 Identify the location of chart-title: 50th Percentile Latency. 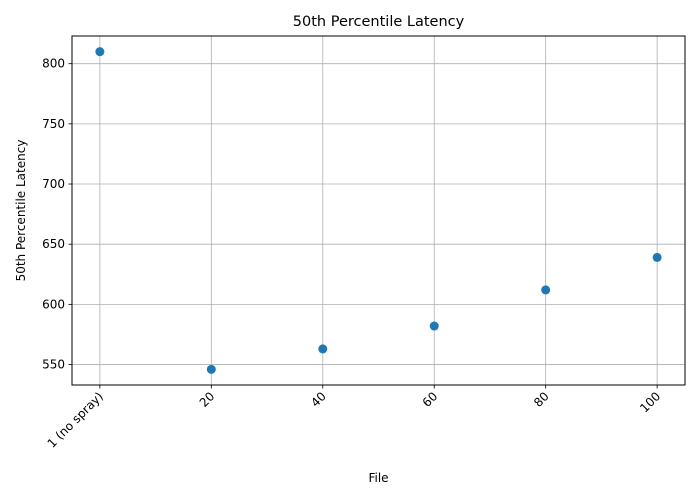
(379, 22).